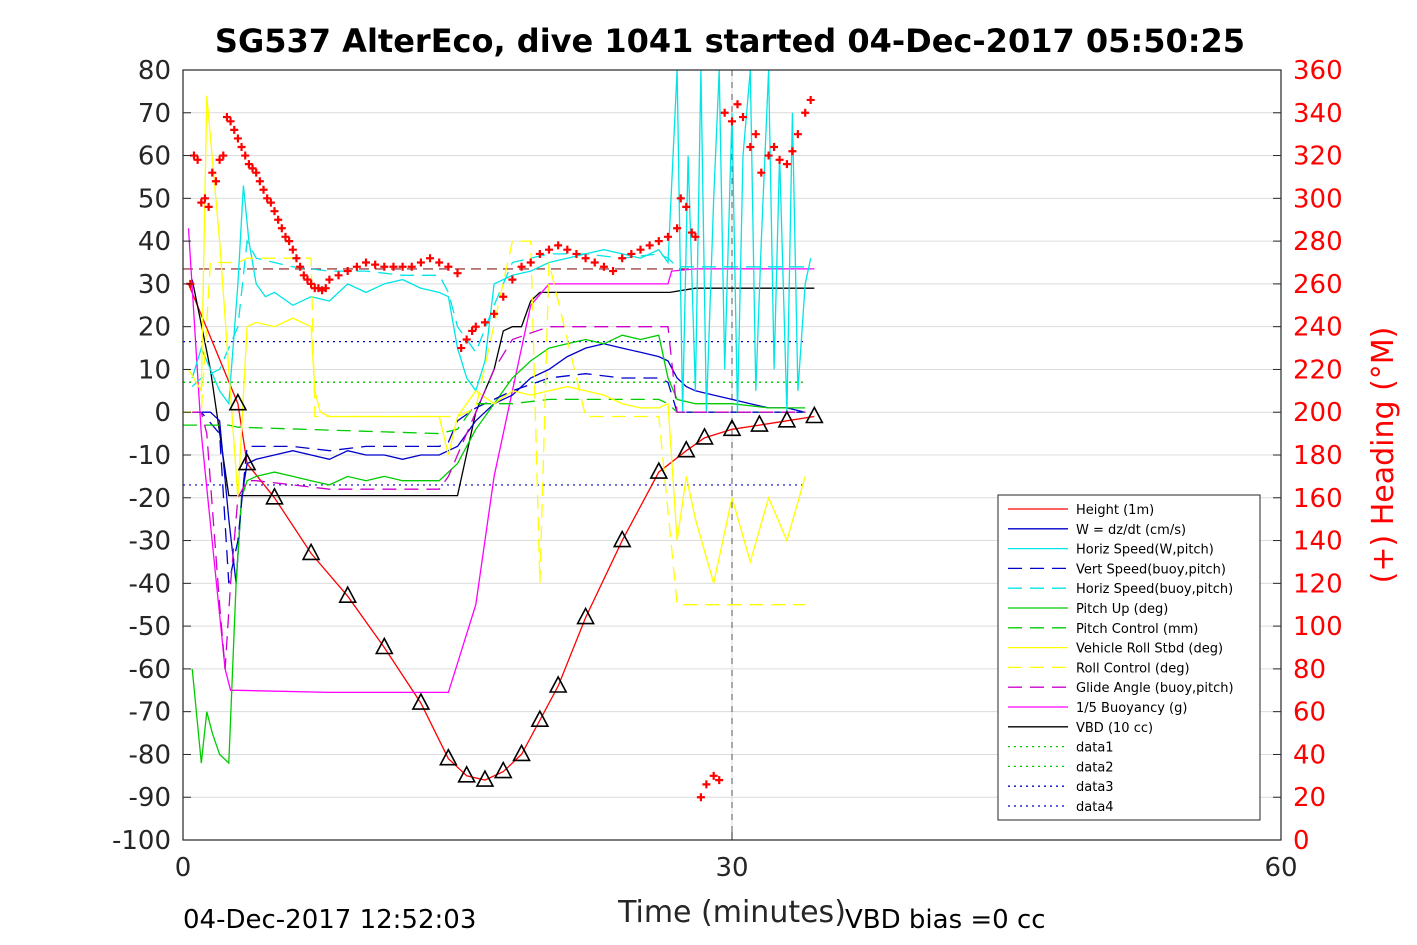  I want to click on y-tick-label: -100, so click(141, 841).